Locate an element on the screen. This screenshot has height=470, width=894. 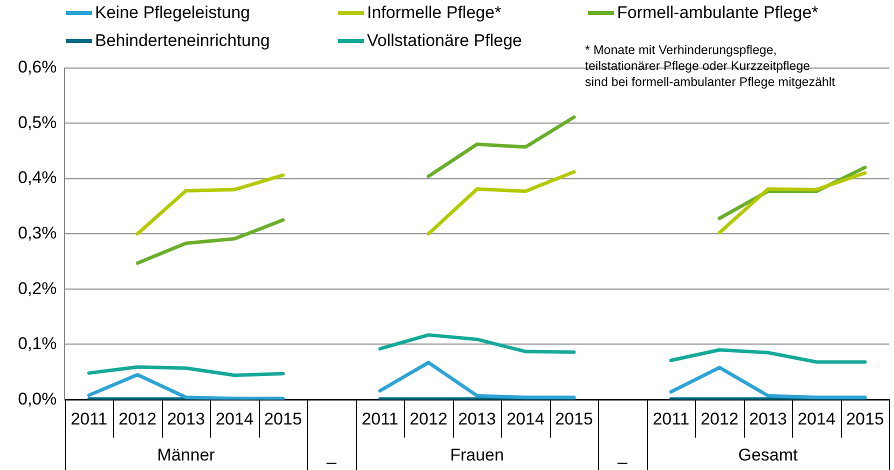
legend-label: Behinderteneinrichtung is located at coordinates (182, 41).